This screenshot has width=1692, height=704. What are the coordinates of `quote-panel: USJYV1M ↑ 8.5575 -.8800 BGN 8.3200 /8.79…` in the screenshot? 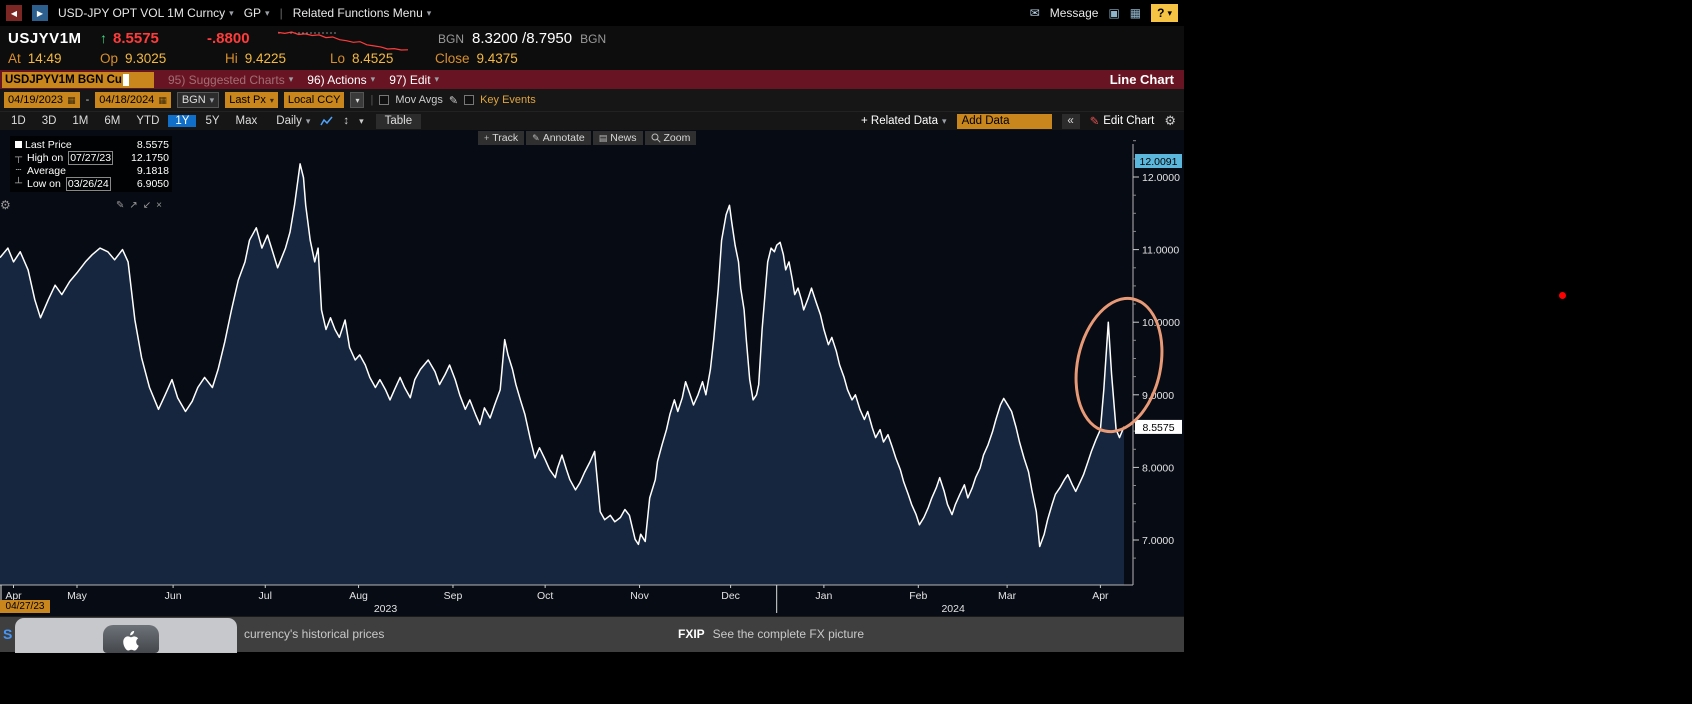 It's located at (592, 48).